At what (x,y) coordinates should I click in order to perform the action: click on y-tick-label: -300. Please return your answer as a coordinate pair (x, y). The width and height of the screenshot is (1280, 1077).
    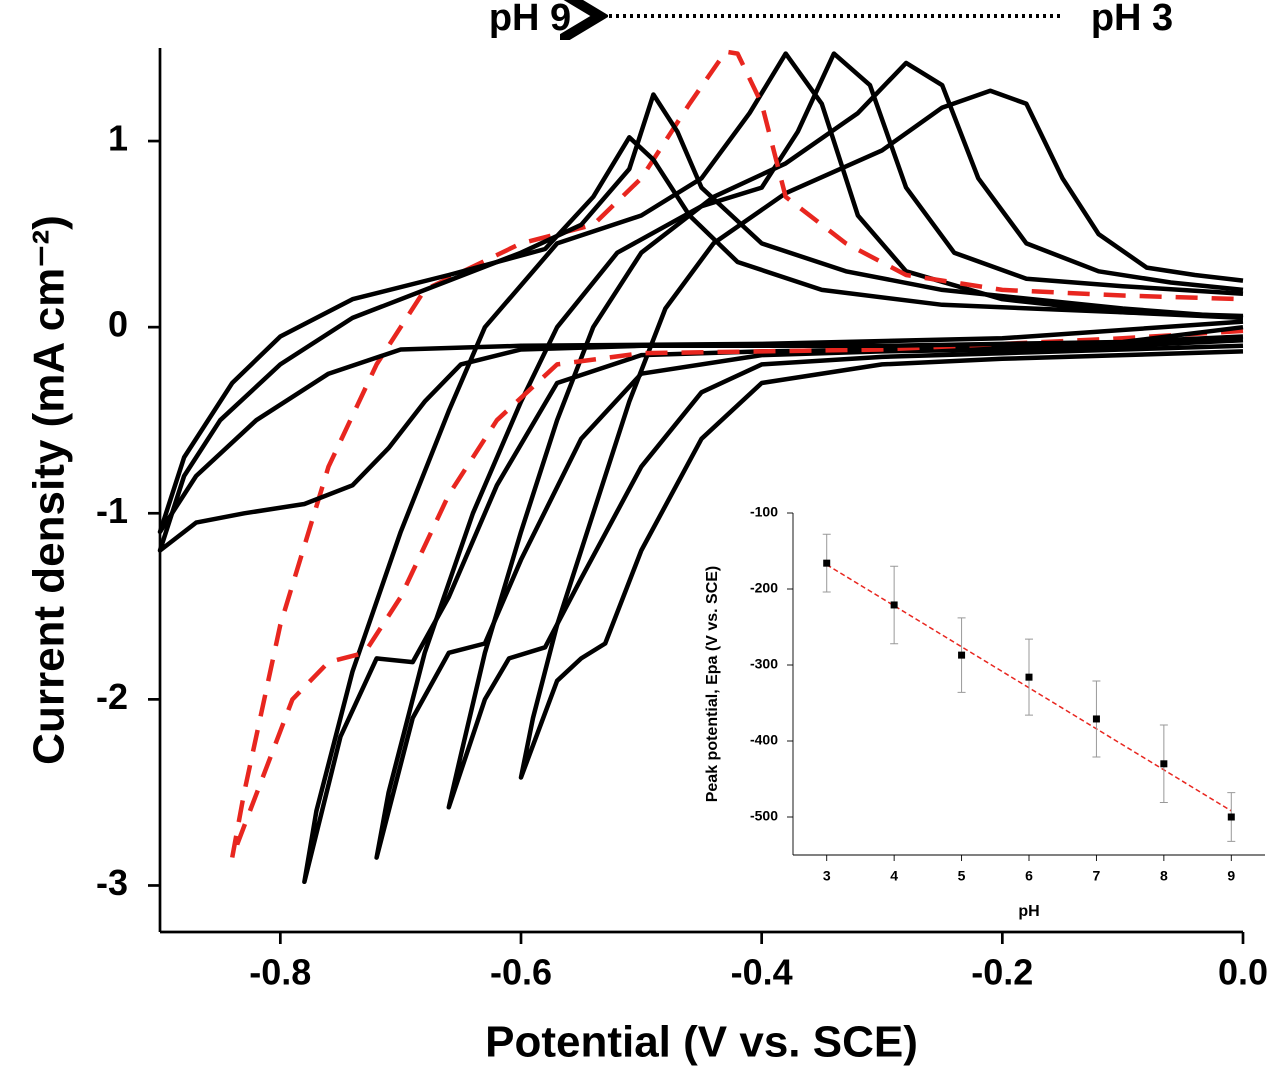
    Looking at the image, I should click on (764, 664).